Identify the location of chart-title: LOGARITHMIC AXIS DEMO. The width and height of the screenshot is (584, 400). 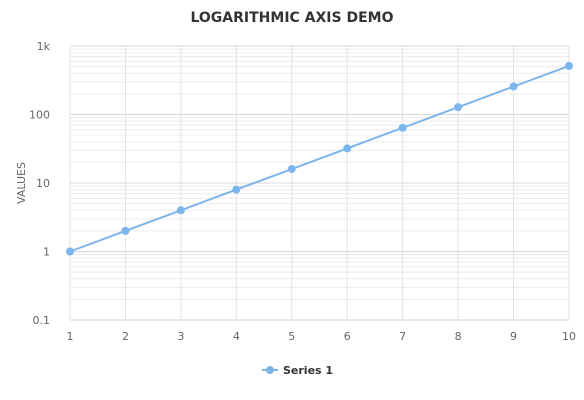
(291, 18).